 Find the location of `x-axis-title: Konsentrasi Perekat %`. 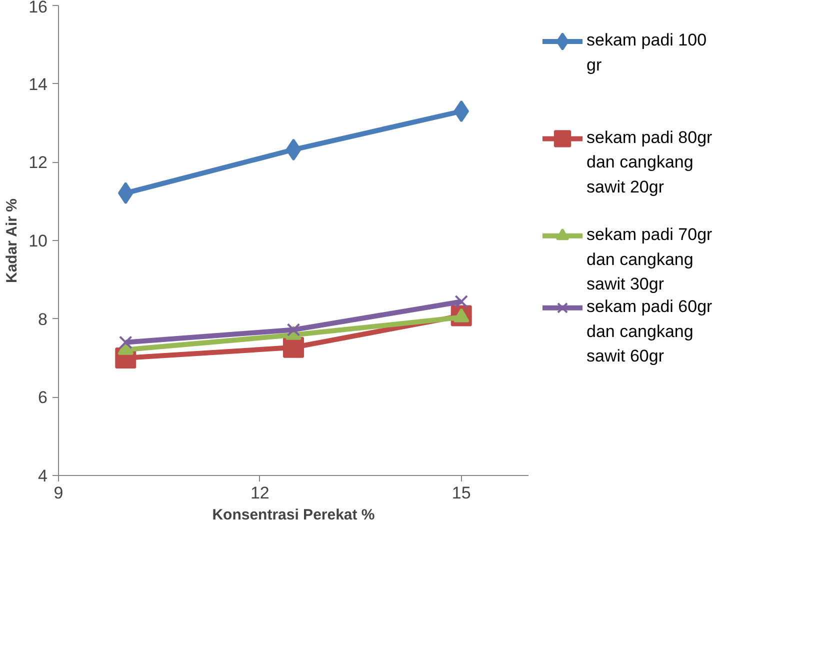

x-axis-title: Konsentrasi Perekat % is located at coordinates (293, 515).